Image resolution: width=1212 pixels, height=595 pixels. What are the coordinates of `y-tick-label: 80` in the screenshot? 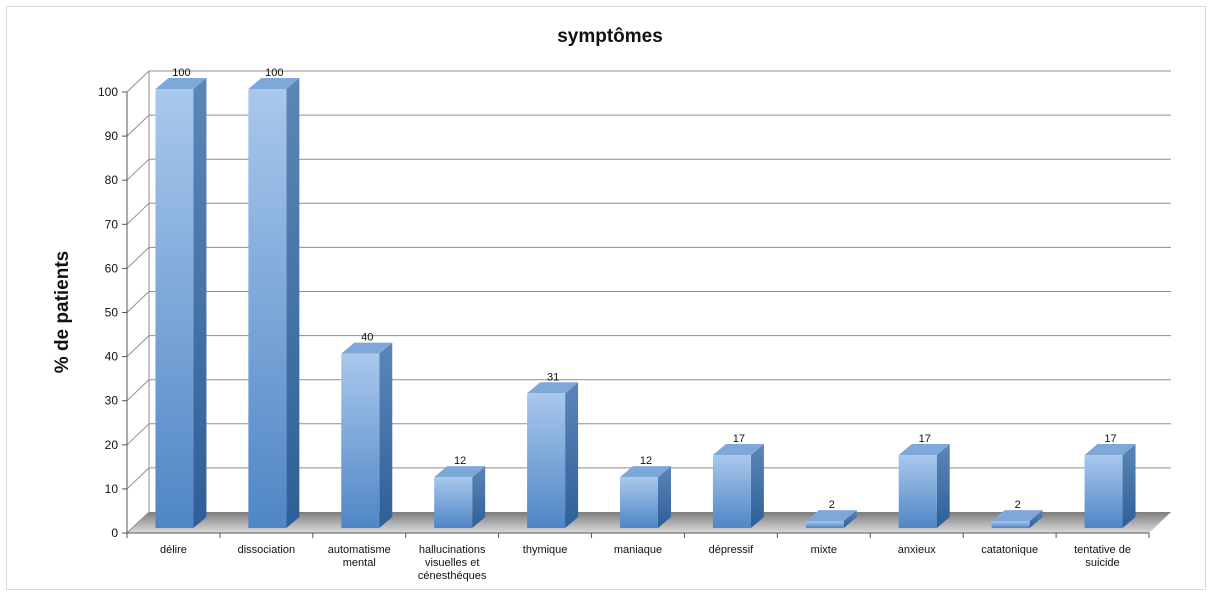 It's located at (112, 180).